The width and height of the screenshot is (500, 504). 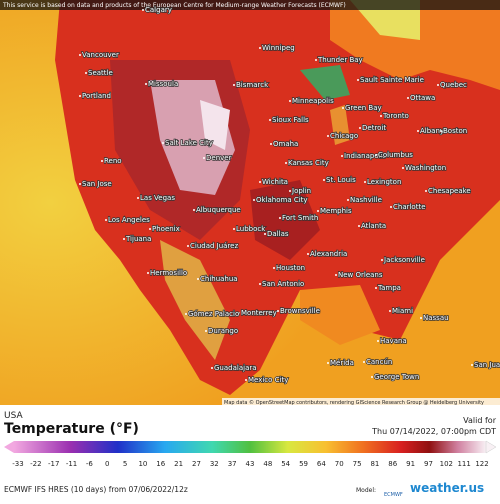 I want to click on scale-tick-label: 86, so click(x=392, y=464).